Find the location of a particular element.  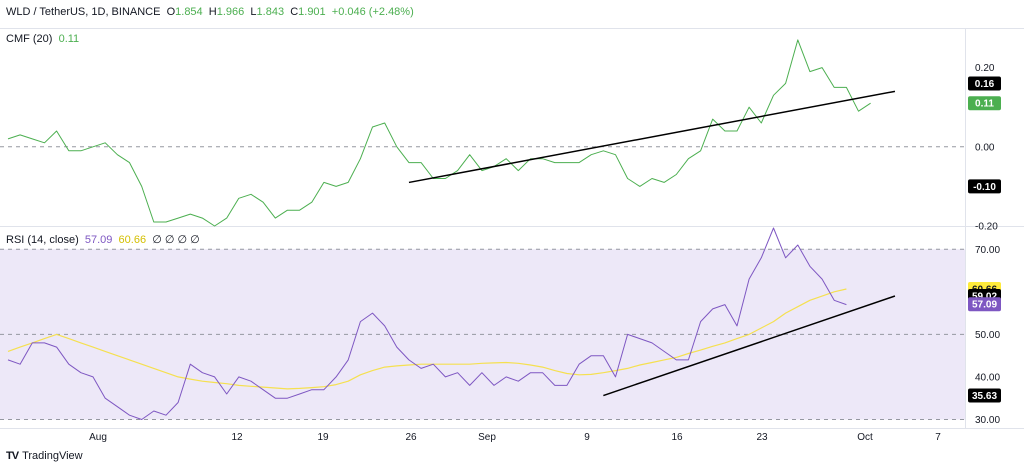

cmf-y-tick-label: 0.20 is located at coordinates (985, 68).